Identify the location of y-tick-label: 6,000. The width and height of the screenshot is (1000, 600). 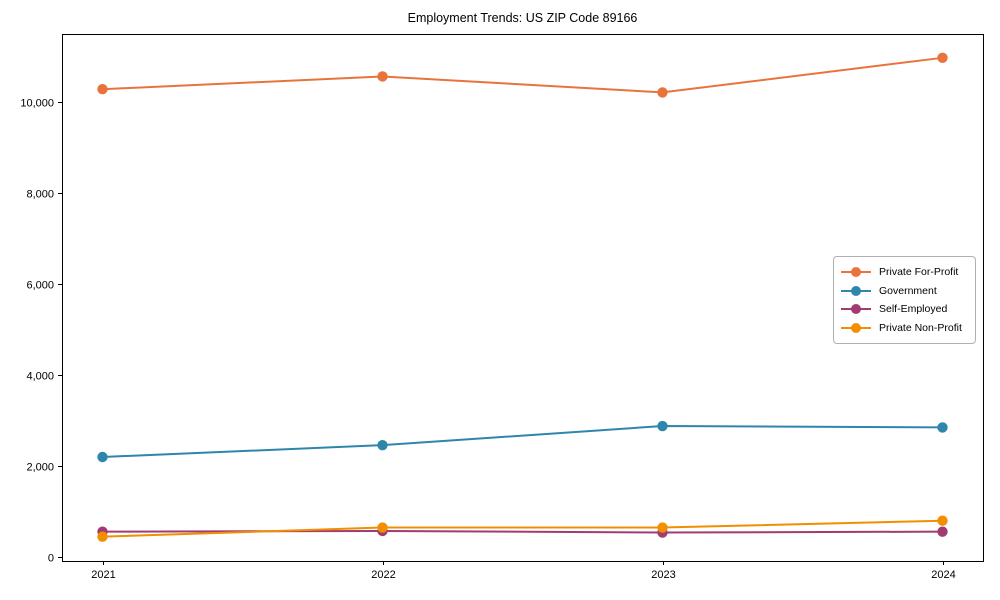
(40, 286).